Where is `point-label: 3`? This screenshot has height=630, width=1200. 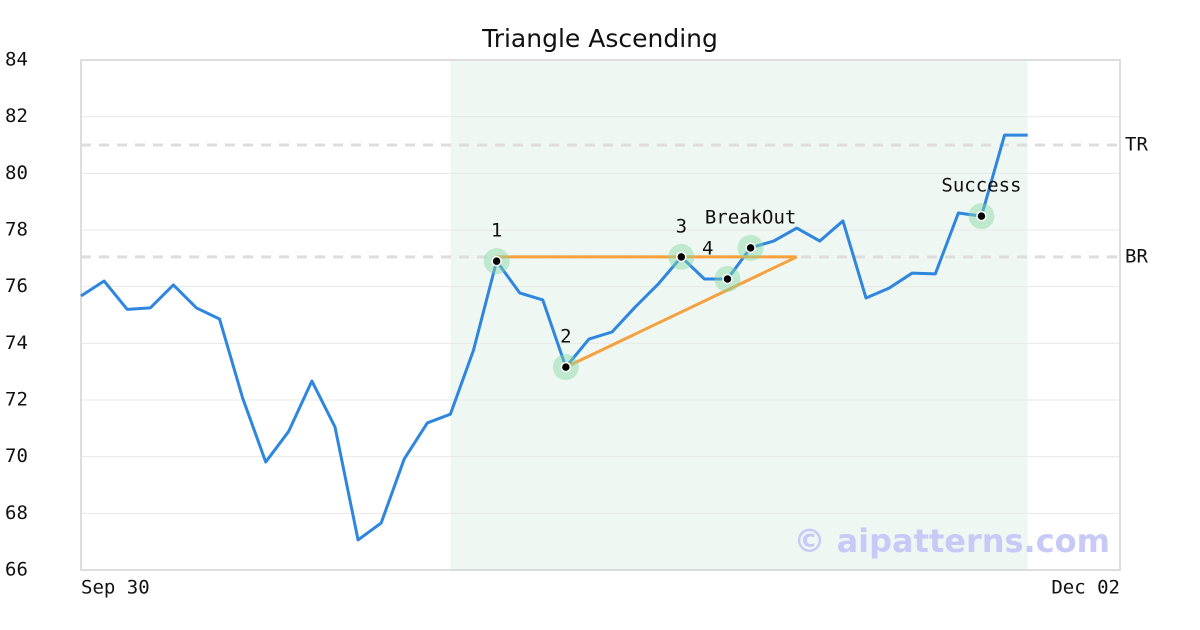
point-label: 3 is located at coordinates (681, 226).